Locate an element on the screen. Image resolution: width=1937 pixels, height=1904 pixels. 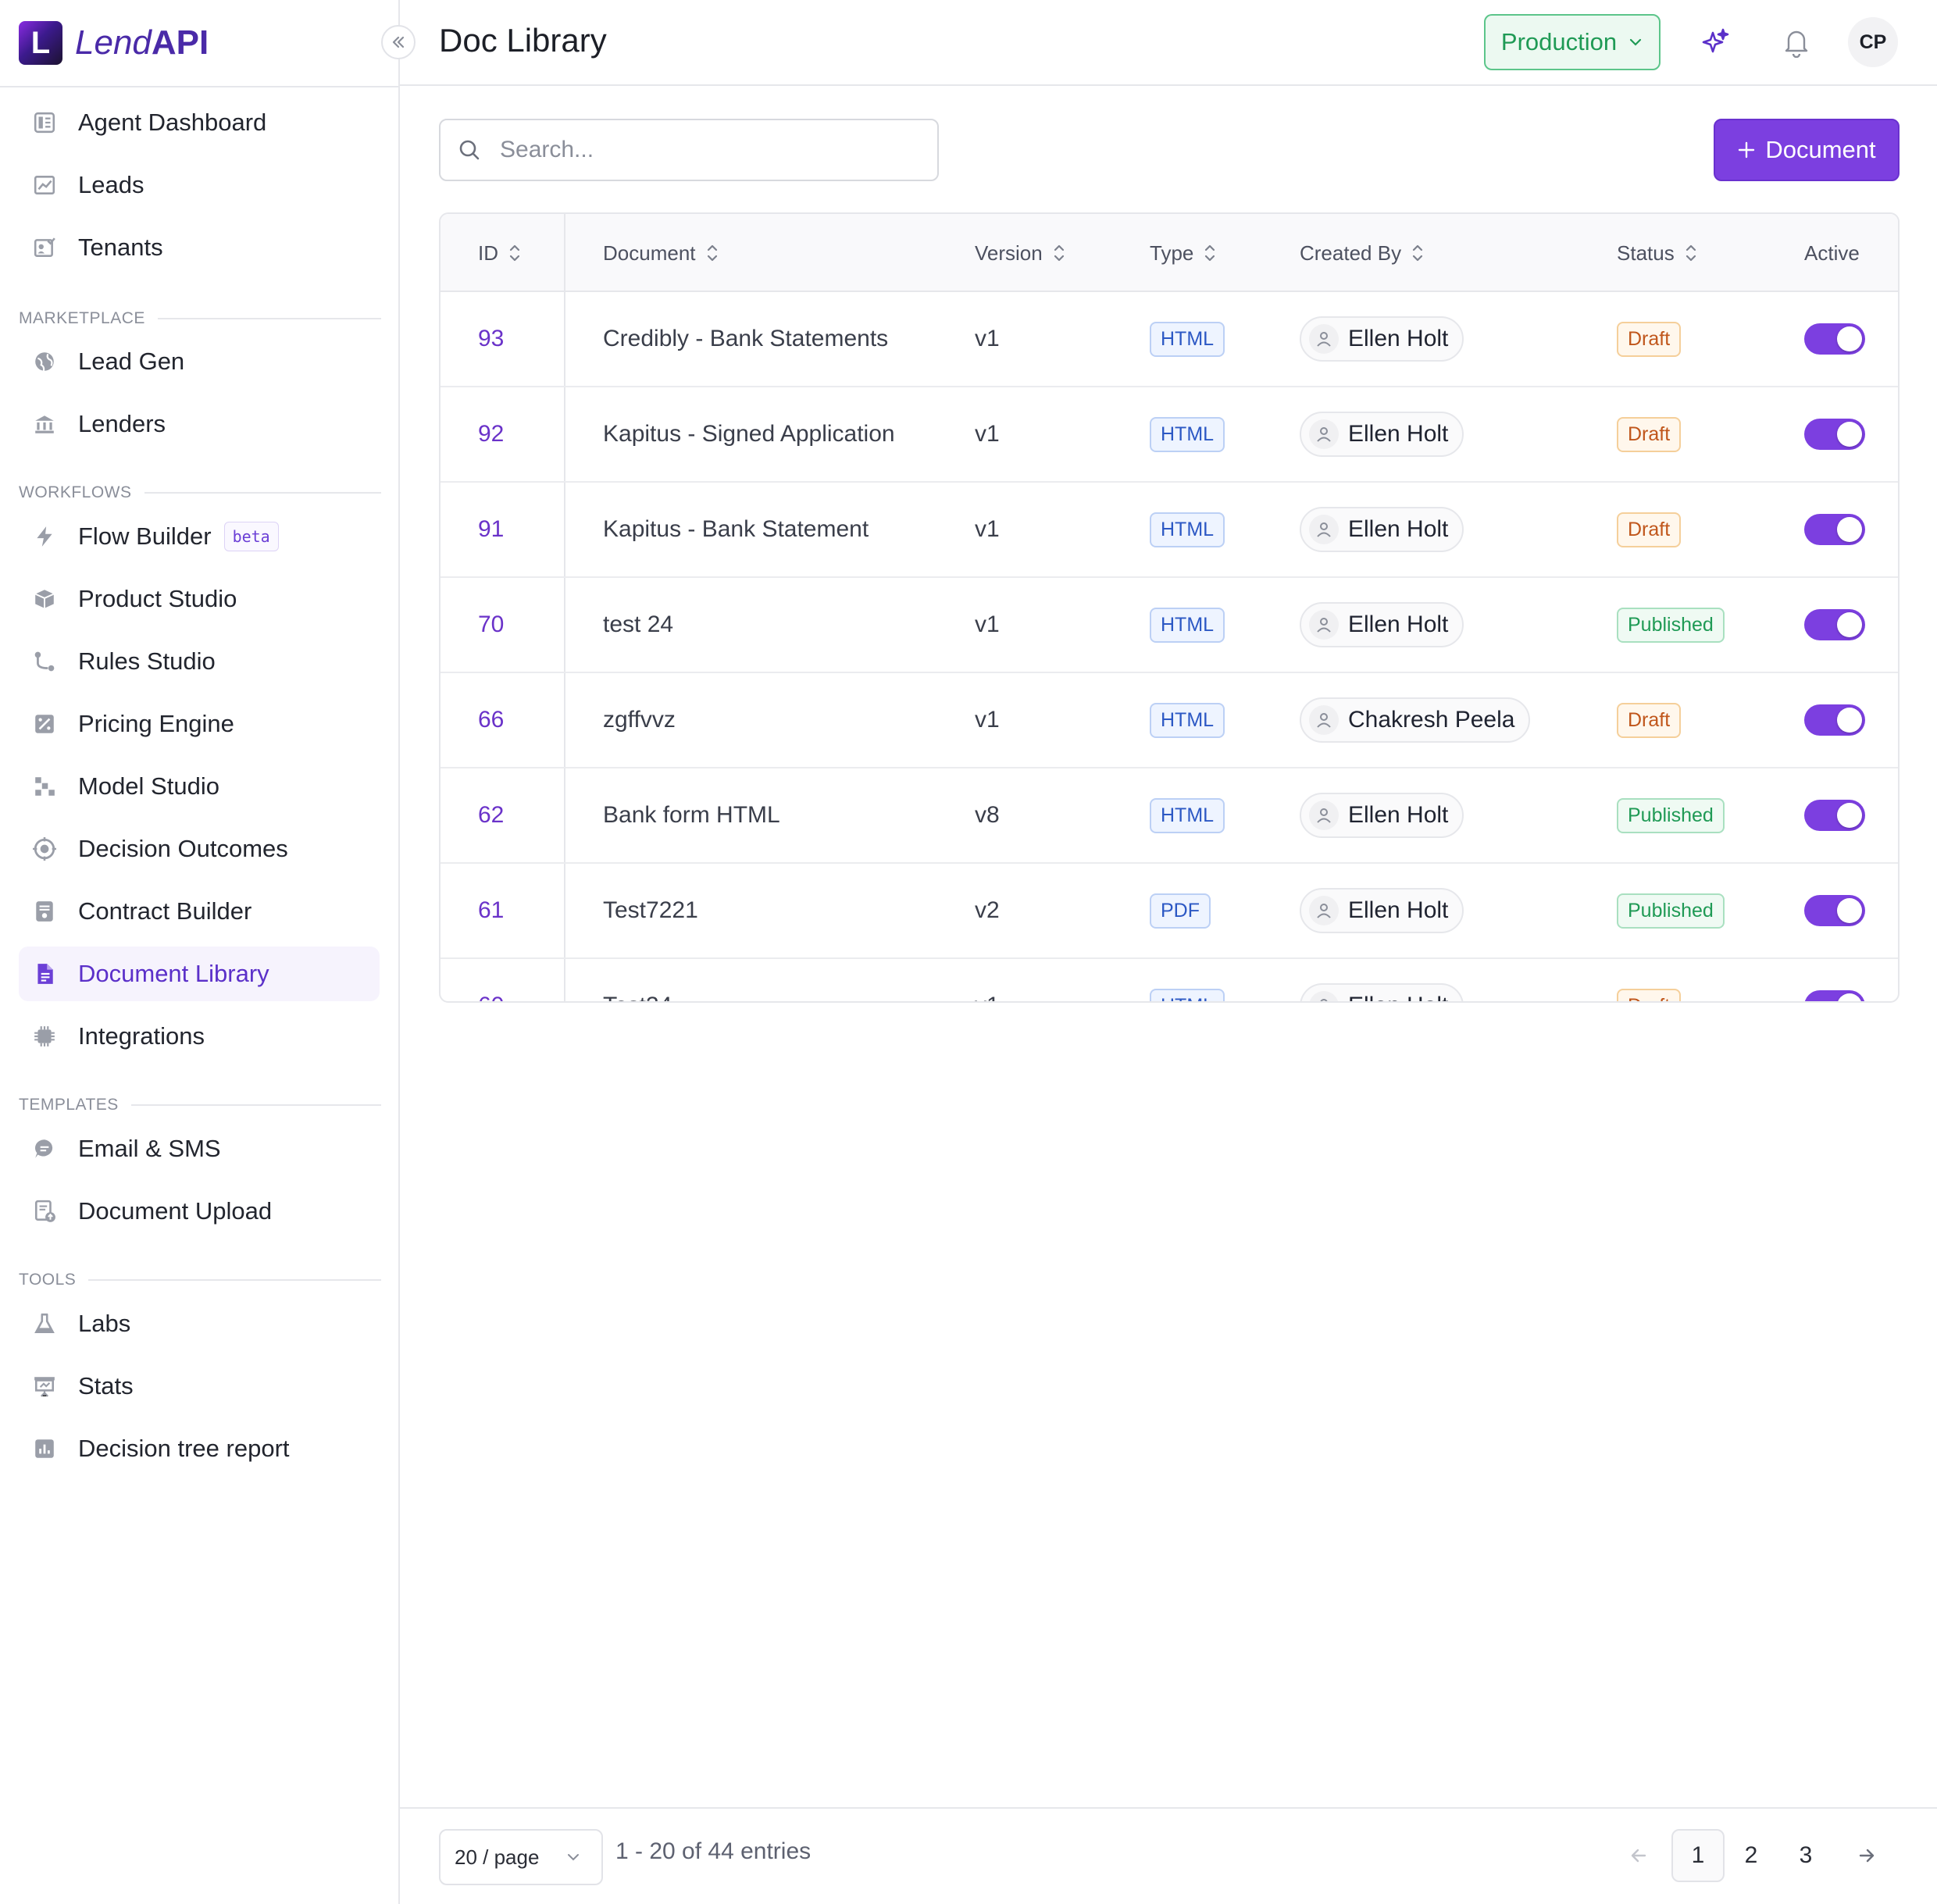
sidebar-item-integrations: Integrations is located at coordinates (199, 1036).